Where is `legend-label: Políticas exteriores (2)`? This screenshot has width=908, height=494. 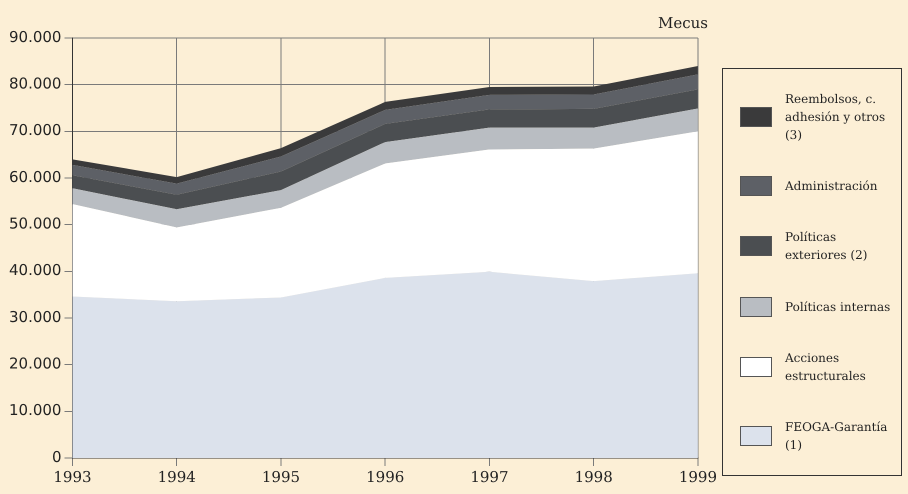
legend-label: Políticas exteriores (2) is located at coordinates (826, 246).